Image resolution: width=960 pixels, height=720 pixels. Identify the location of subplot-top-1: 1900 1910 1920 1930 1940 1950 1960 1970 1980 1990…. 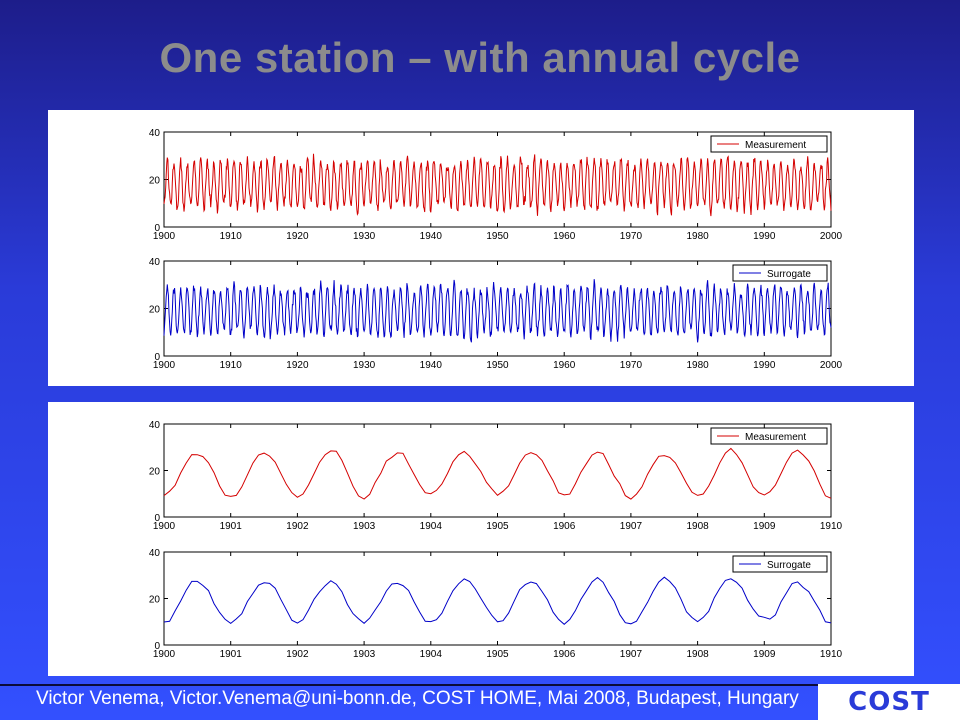
(496, 314).